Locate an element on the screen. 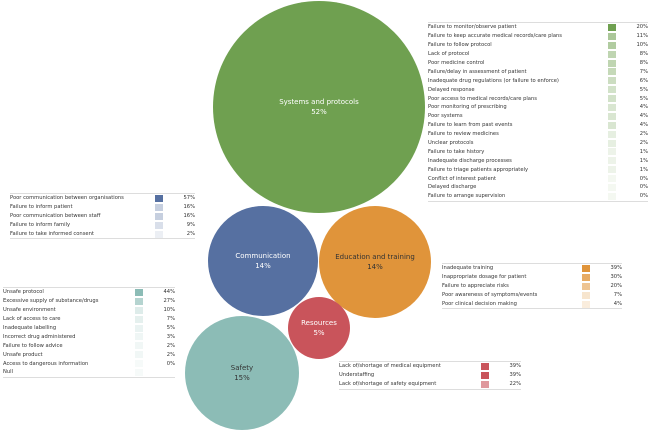 The height and width of the screenshot is (431, 650). table-row: Inappropriate dosage for patient 30% is located at coordinates (532, 277).